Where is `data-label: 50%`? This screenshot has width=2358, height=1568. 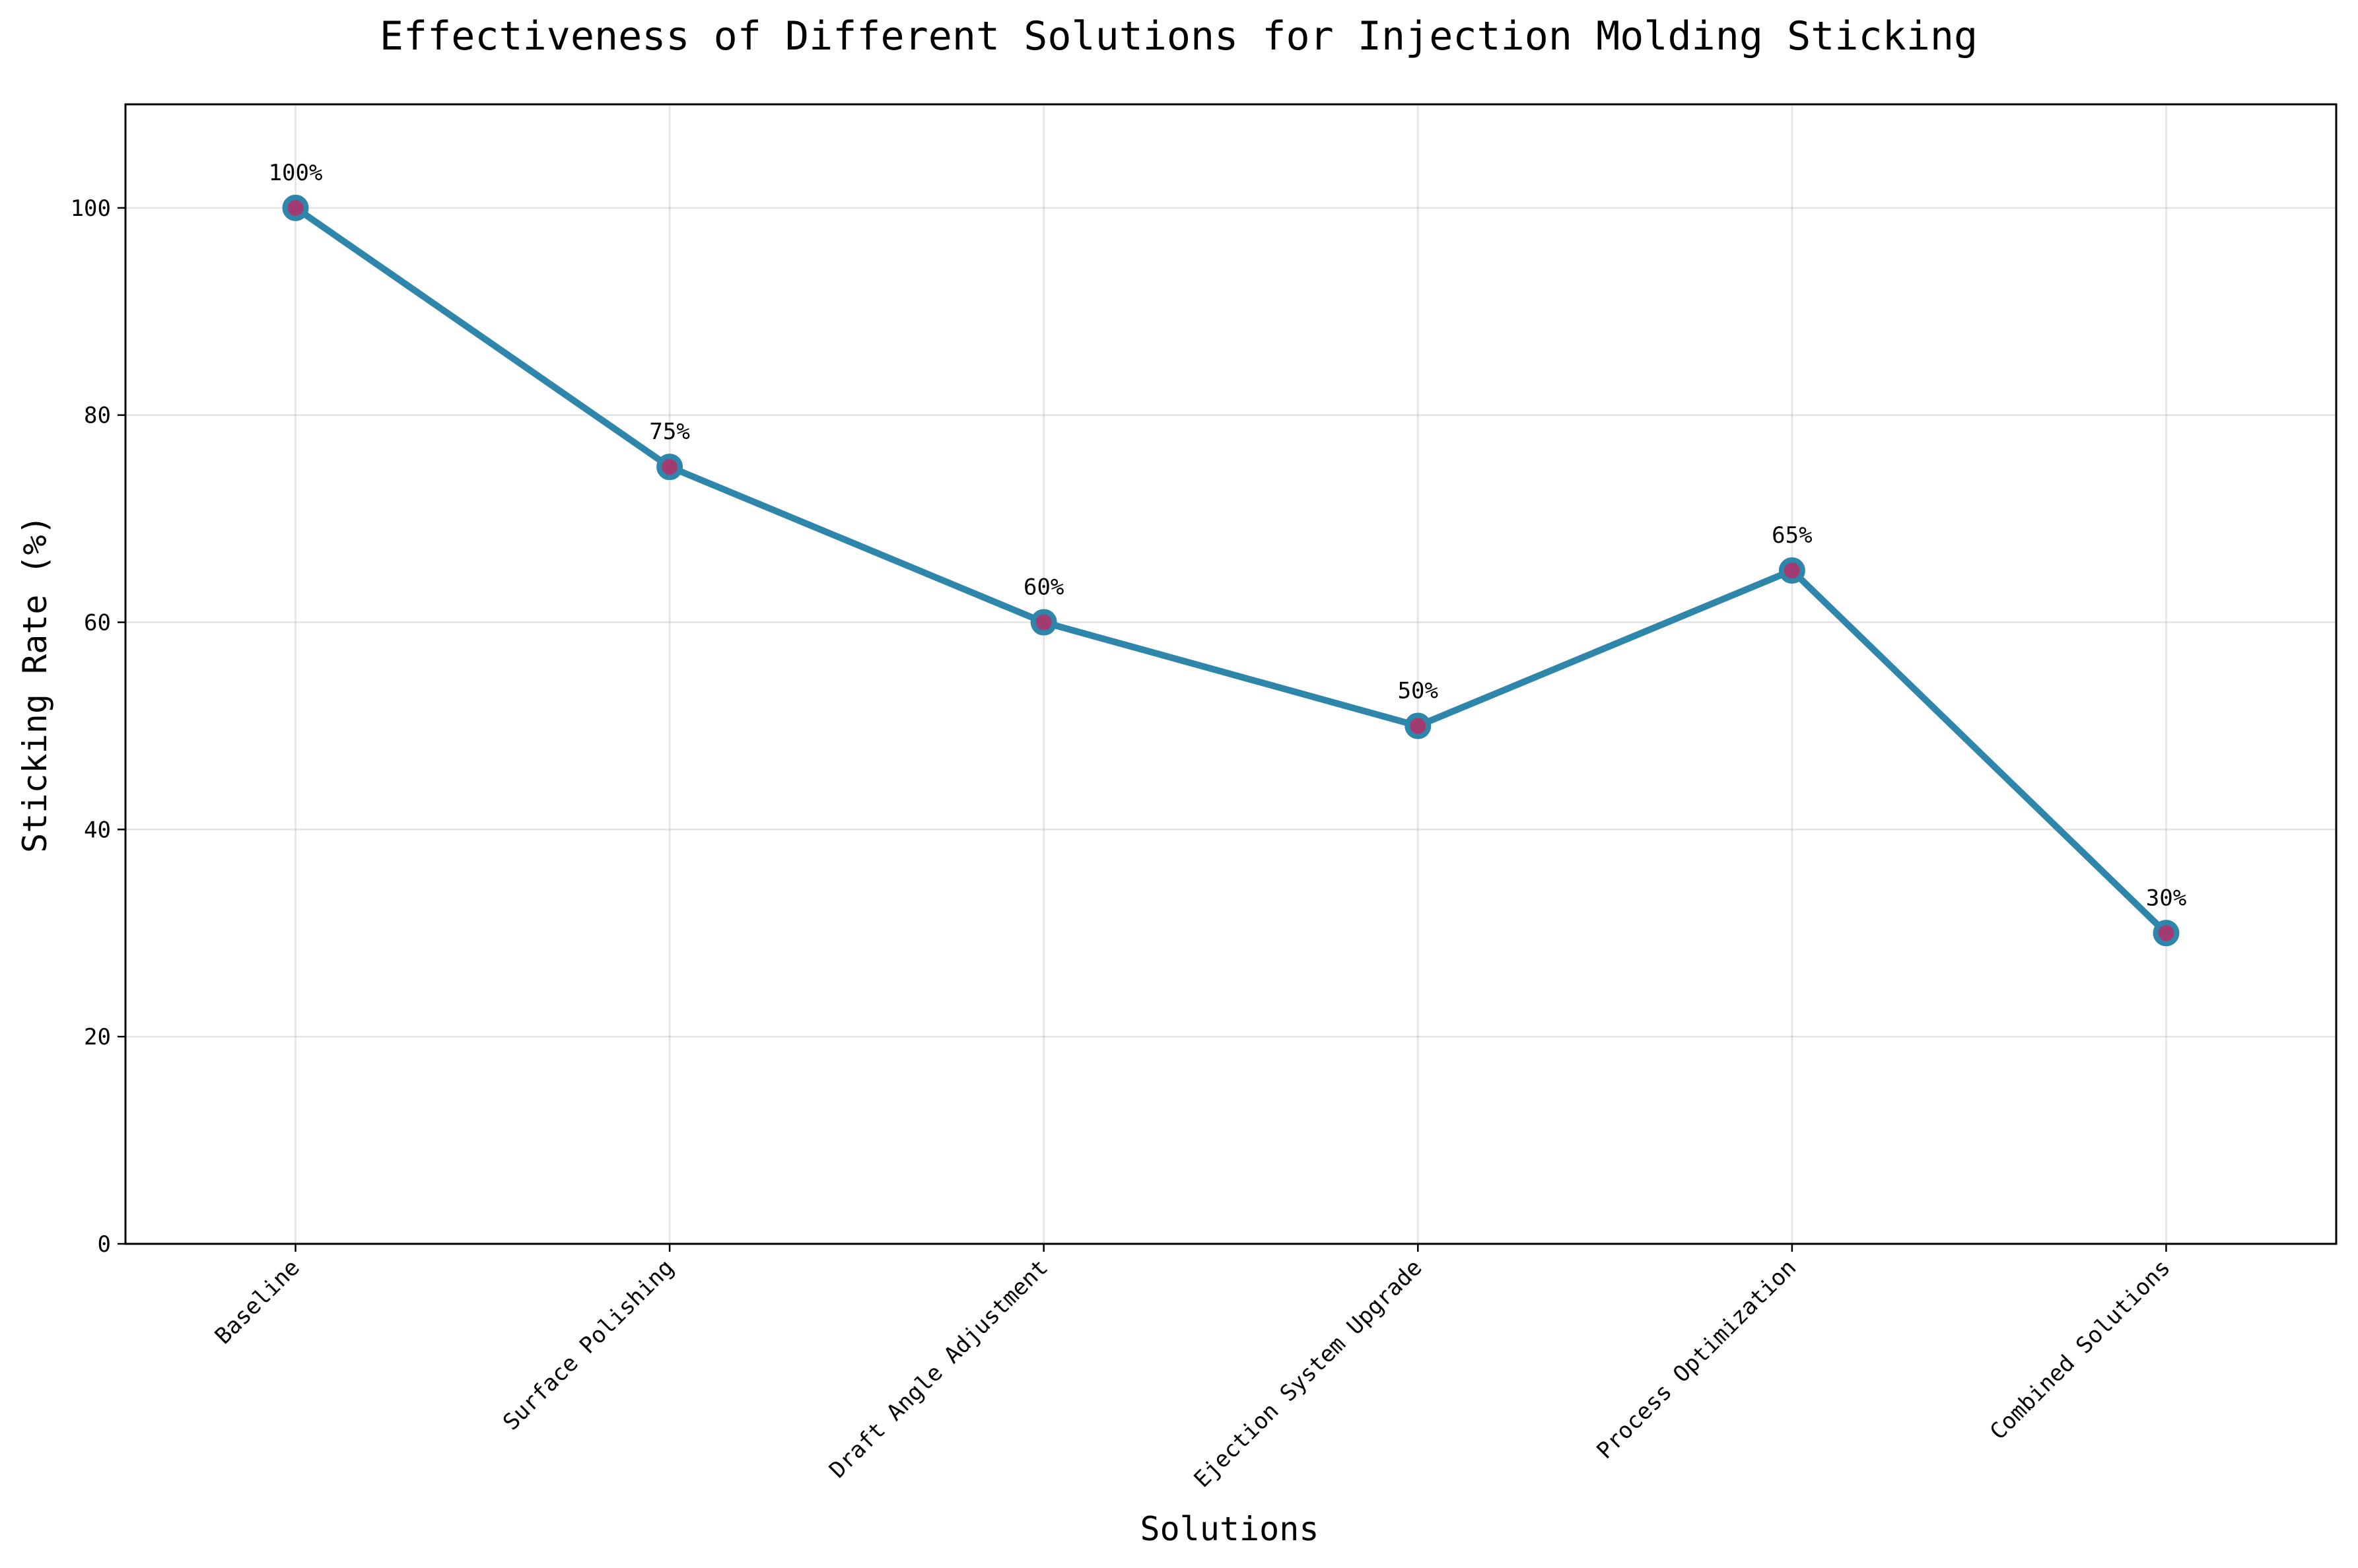
data-label: 50% is located at coordinates (1418, 690).